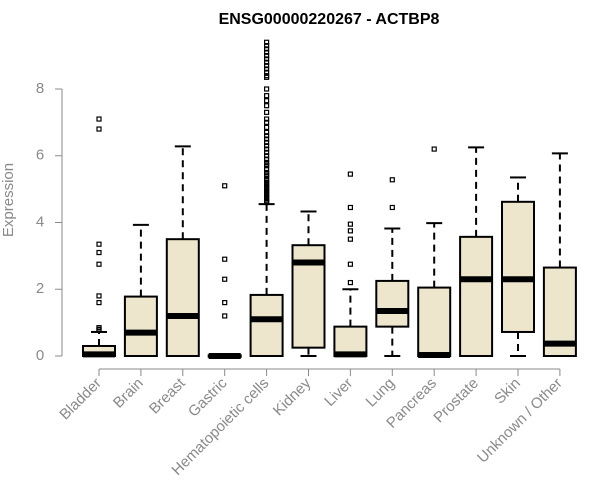  What do you see at coordinates (128, 393) in the screenshot?
I see `x-tick-label: Brain` at bounding box center [128, 393].